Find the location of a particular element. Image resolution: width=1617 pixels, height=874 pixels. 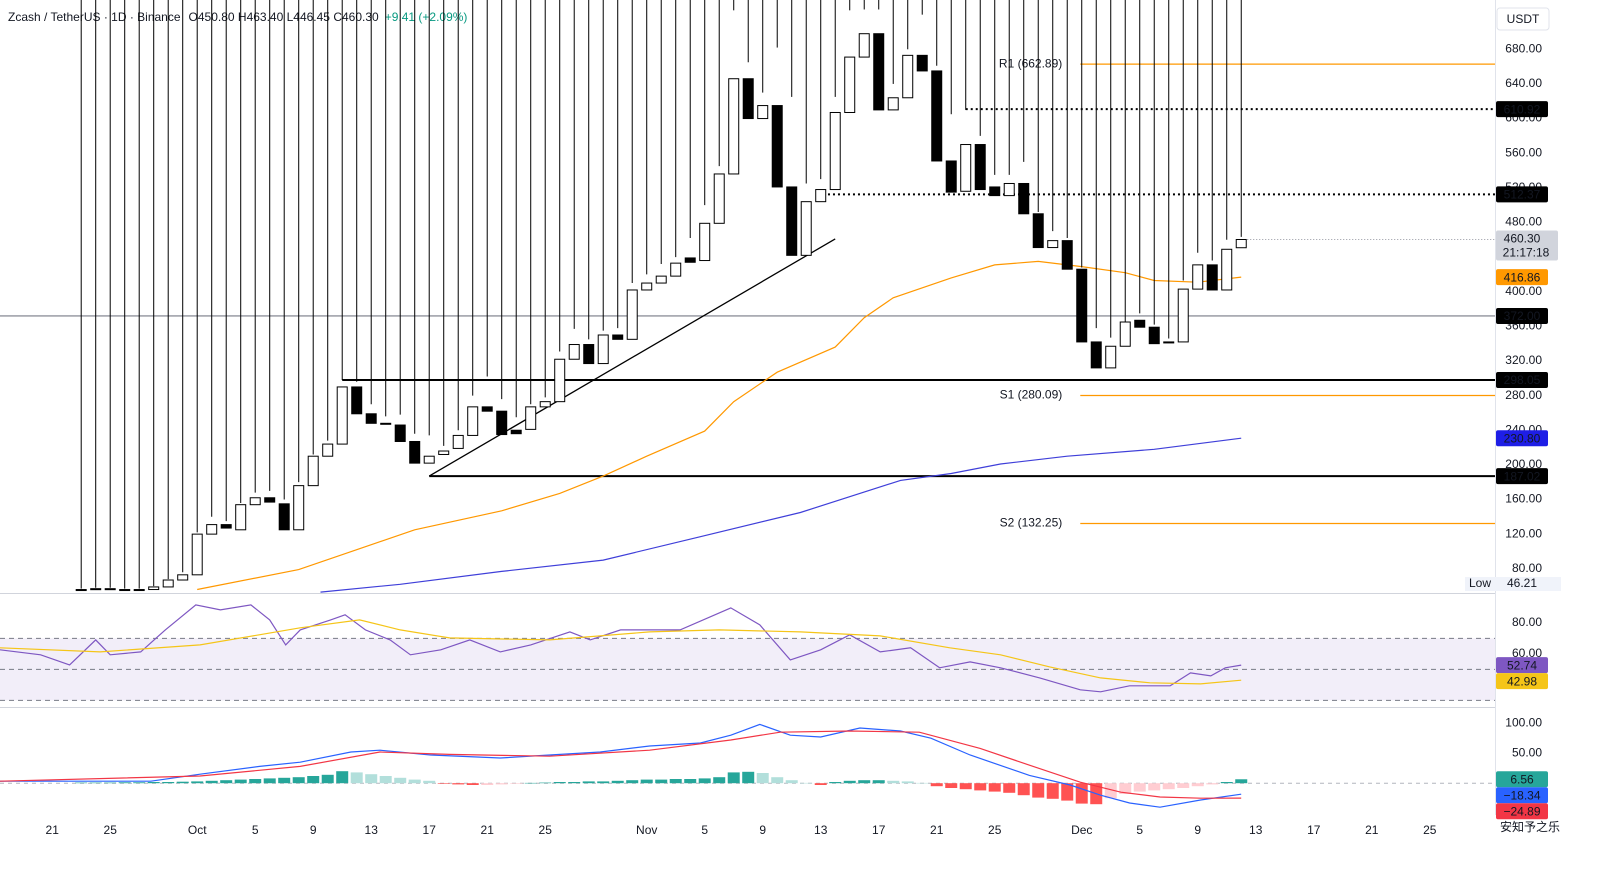

ma-tag-bg is located at coordinates (1522, 277).